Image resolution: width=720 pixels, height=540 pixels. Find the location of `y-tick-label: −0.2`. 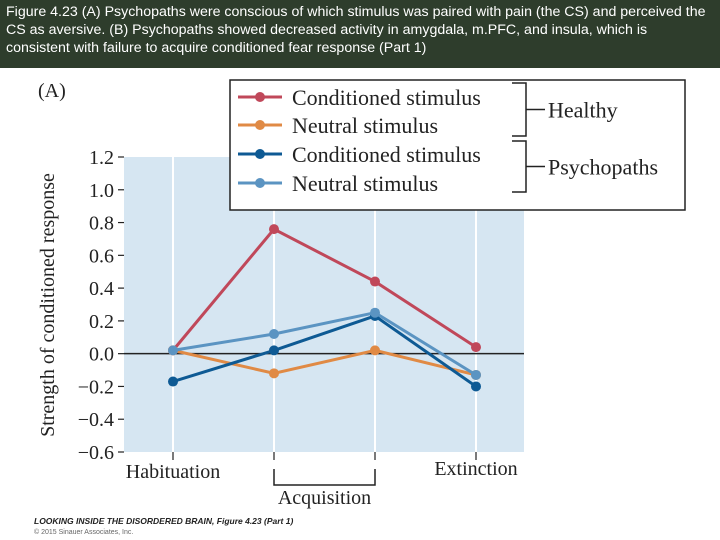

y-tick-label: −0.2 is located at coordinates (96, 387).